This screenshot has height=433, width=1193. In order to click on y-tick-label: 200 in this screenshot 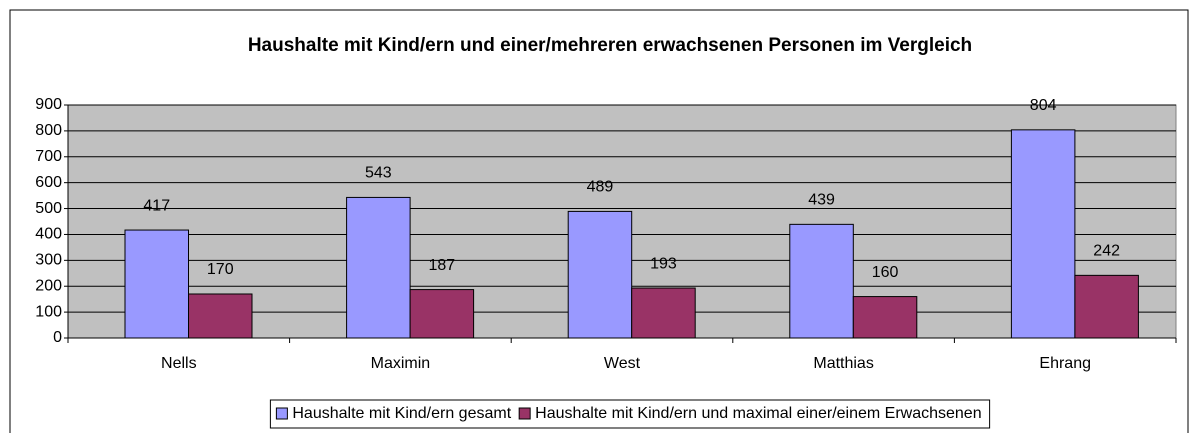, I will do `click(48, 285)`.